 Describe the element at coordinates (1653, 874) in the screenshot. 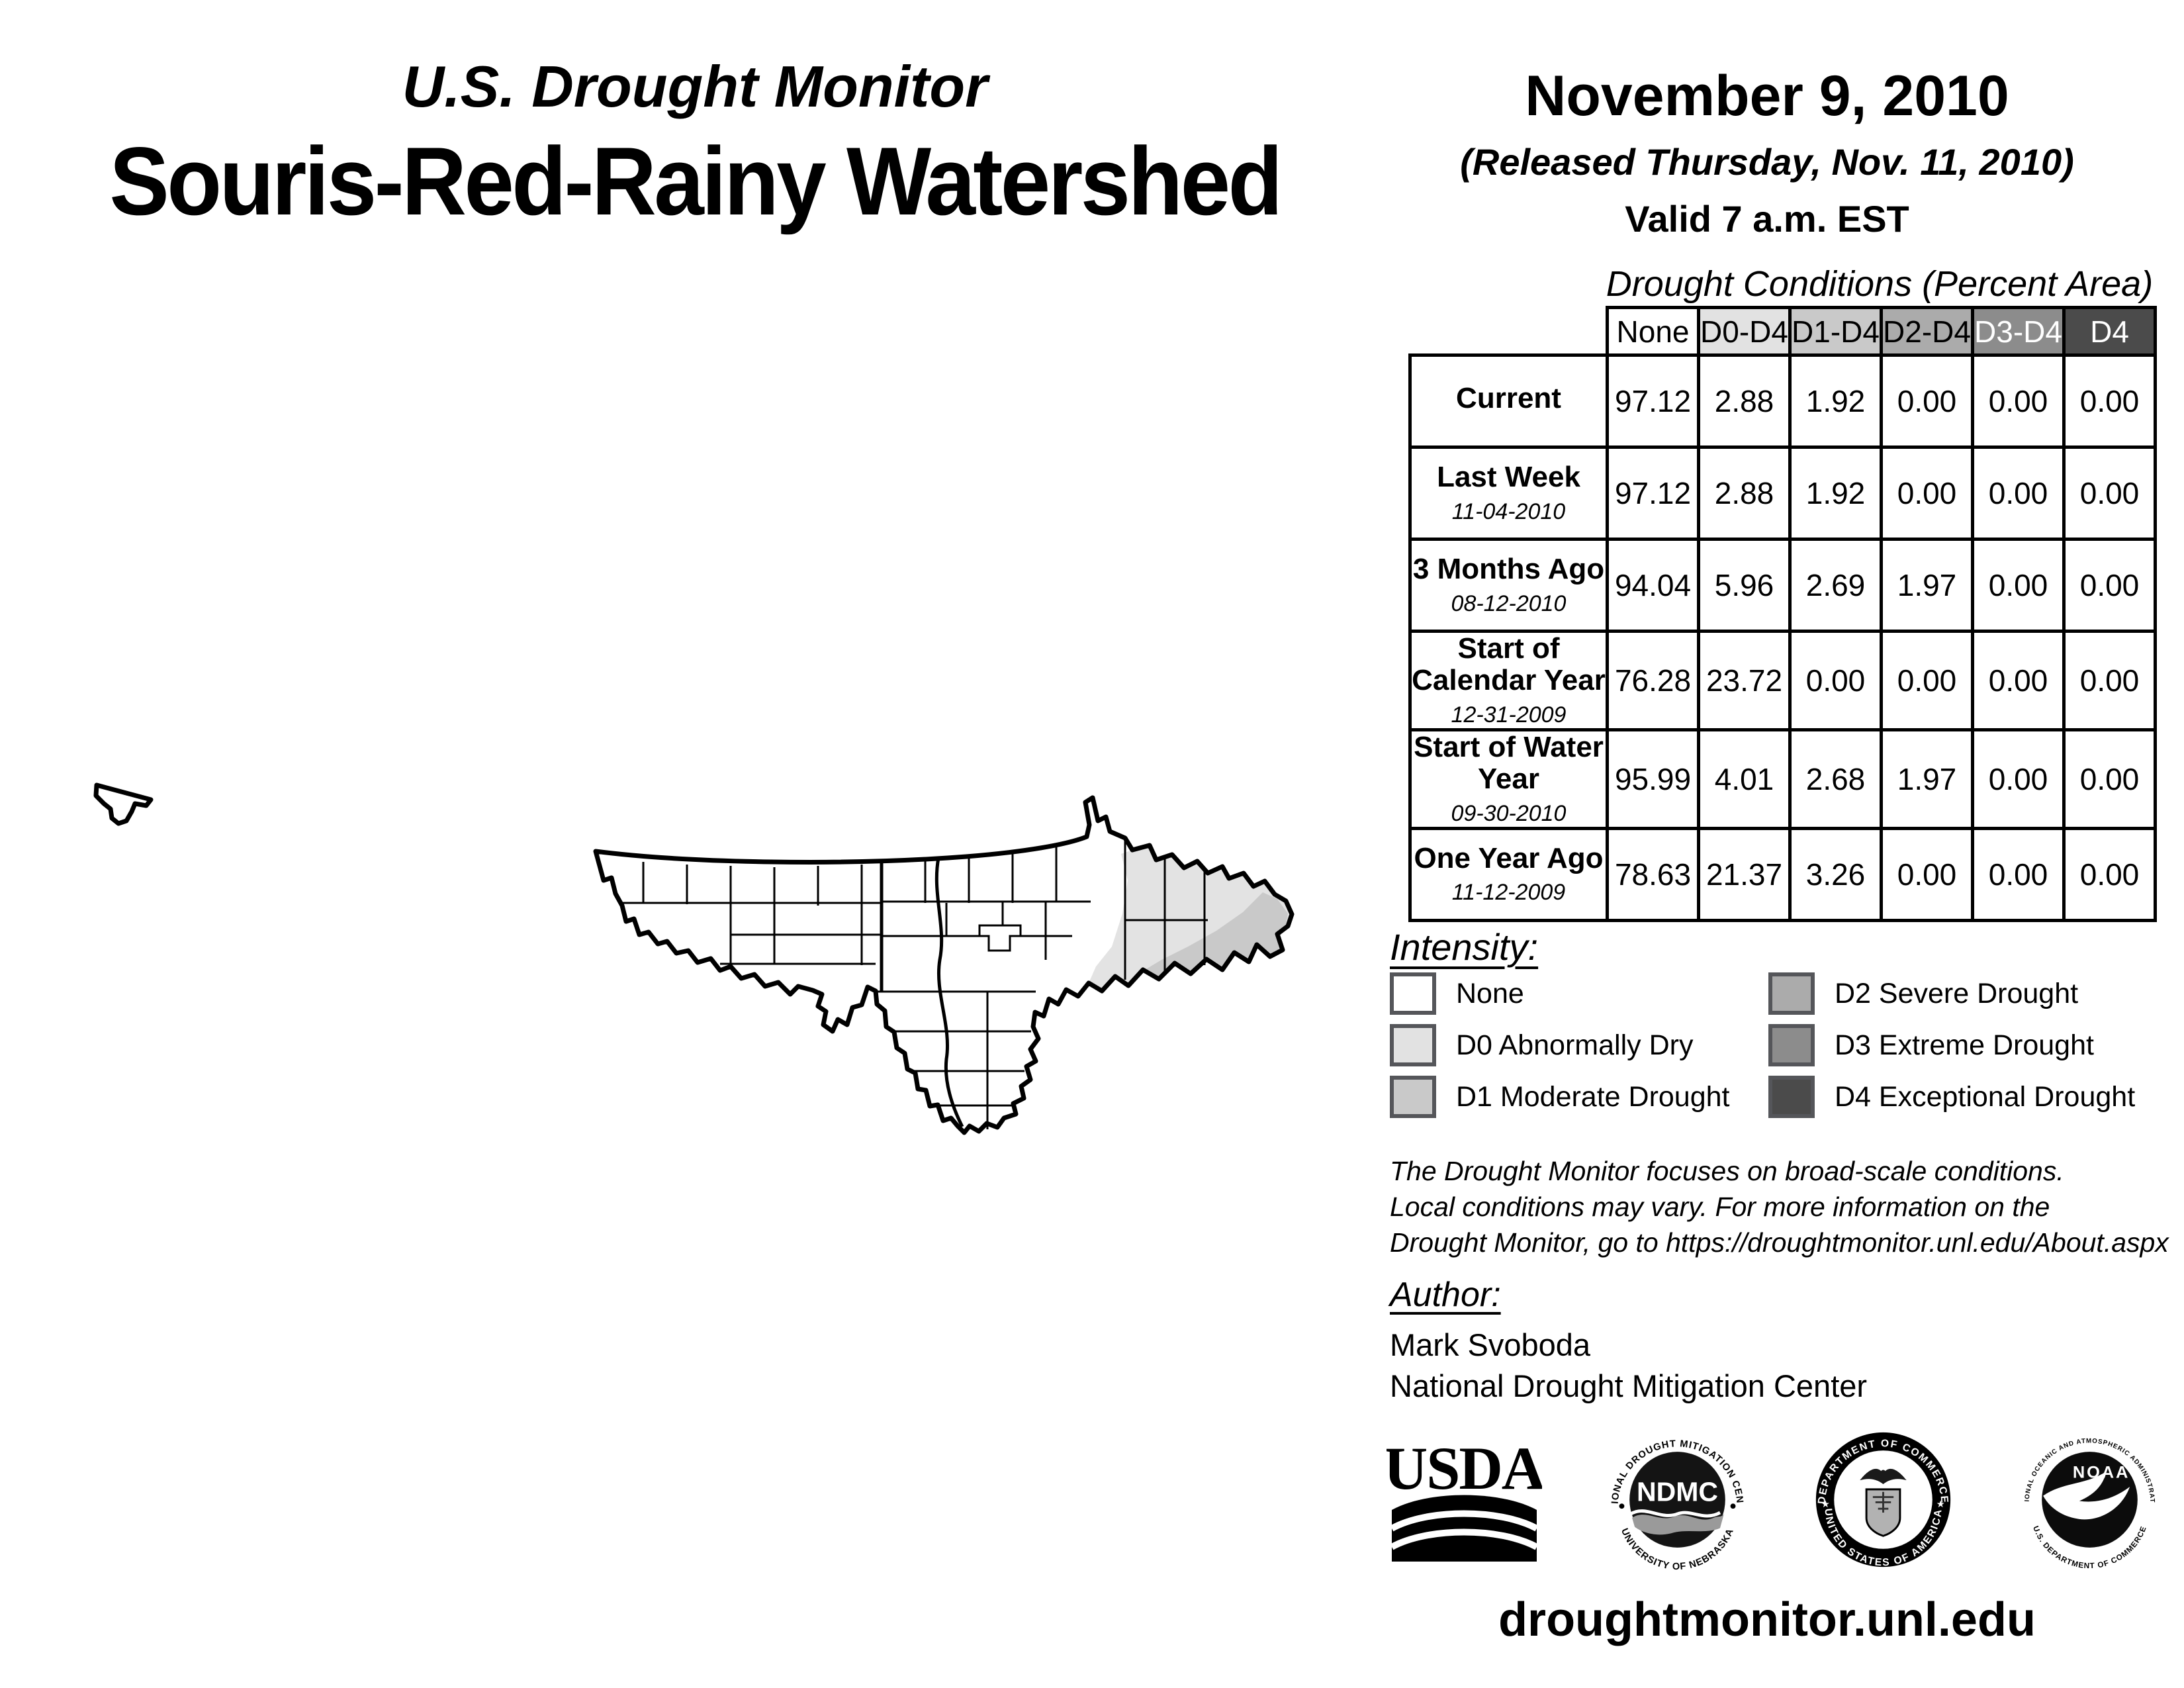

I see `value-cell: 78.63` at that location.